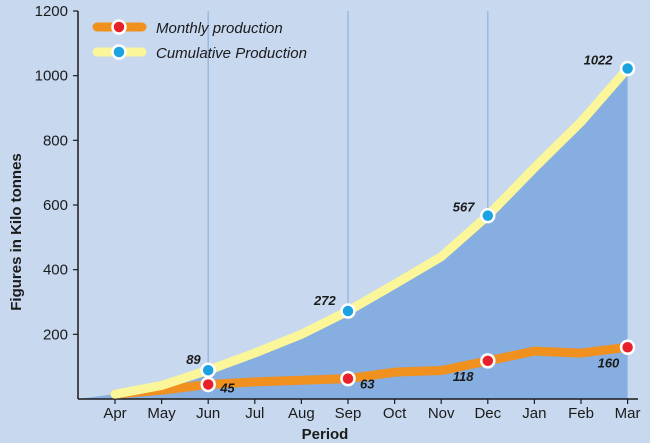 This screenshot has width=650, height=443. Describe the element at coordinates (395, 413) in the screenshot. I see `x-tick-label: Oct` at that location.